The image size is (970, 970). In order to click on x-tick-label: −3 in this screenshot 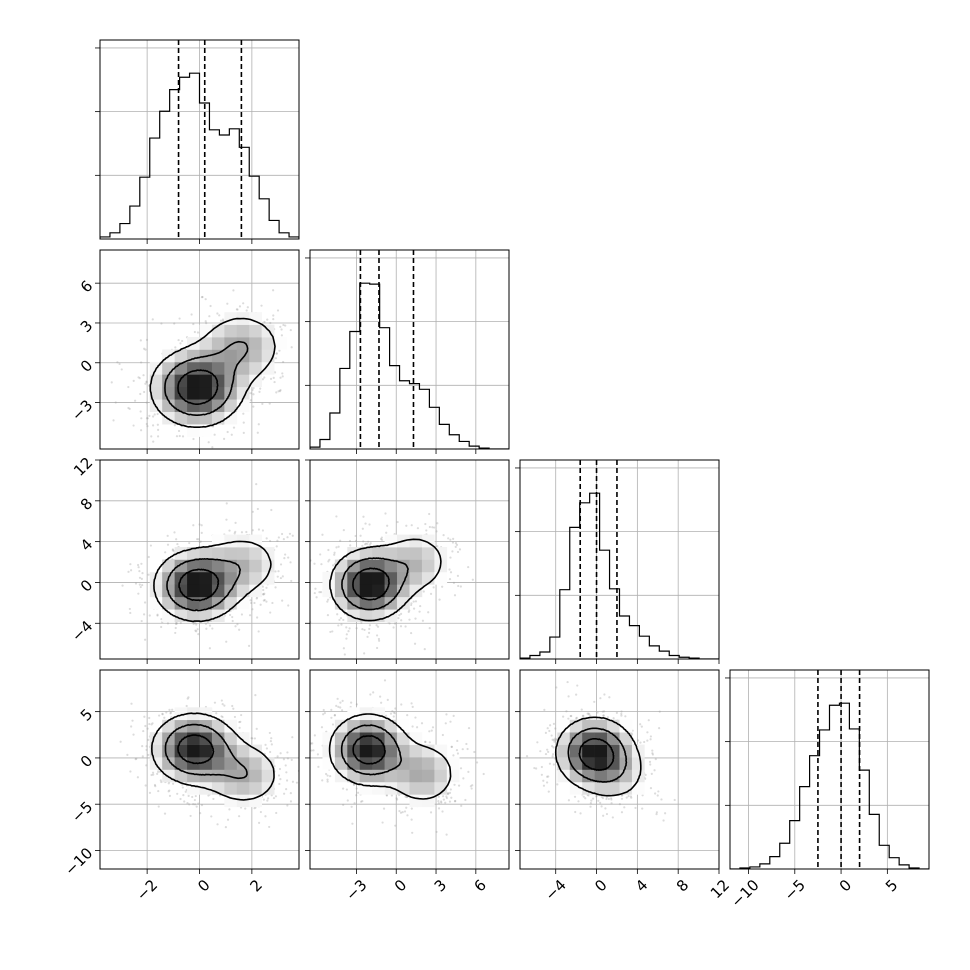, I will do `click(356, 890)`.